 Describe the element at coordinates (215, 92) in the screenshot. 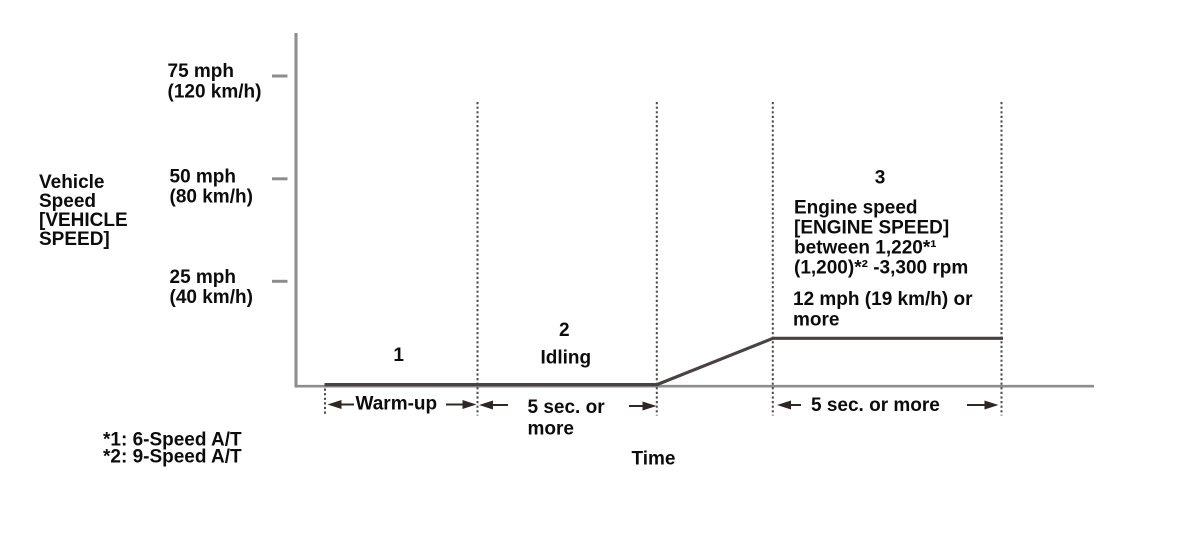

I see `svg-text: (120 km/h)` at that location.